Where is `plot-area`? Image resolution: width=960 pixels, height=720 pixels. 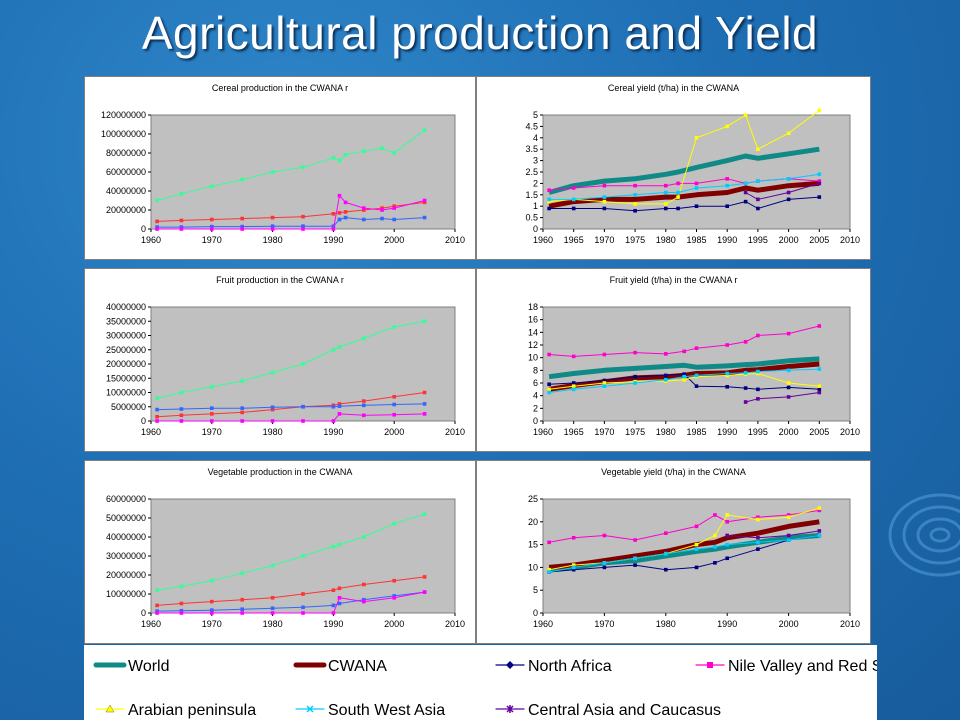 plot-area is located at coordinates (696, 172).